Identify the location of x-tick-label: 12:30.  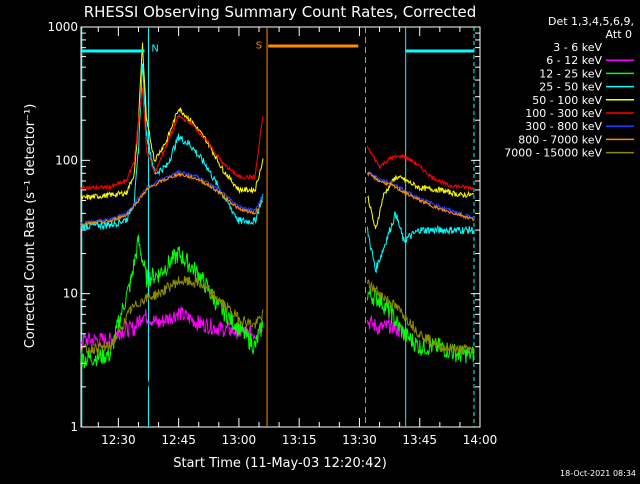
(118, 440).